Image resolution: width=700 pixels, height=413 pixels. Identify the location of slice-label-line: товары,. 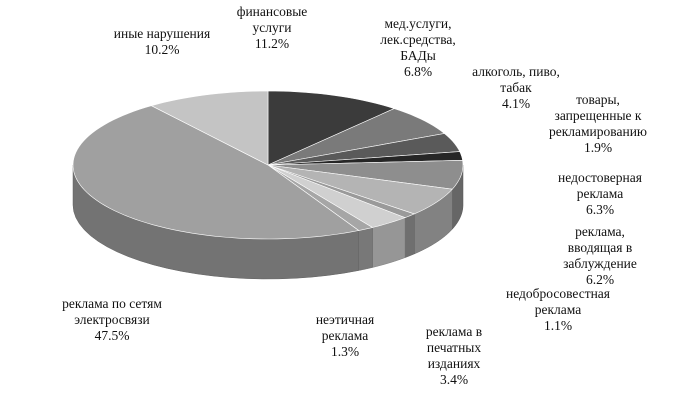
(598, 99).